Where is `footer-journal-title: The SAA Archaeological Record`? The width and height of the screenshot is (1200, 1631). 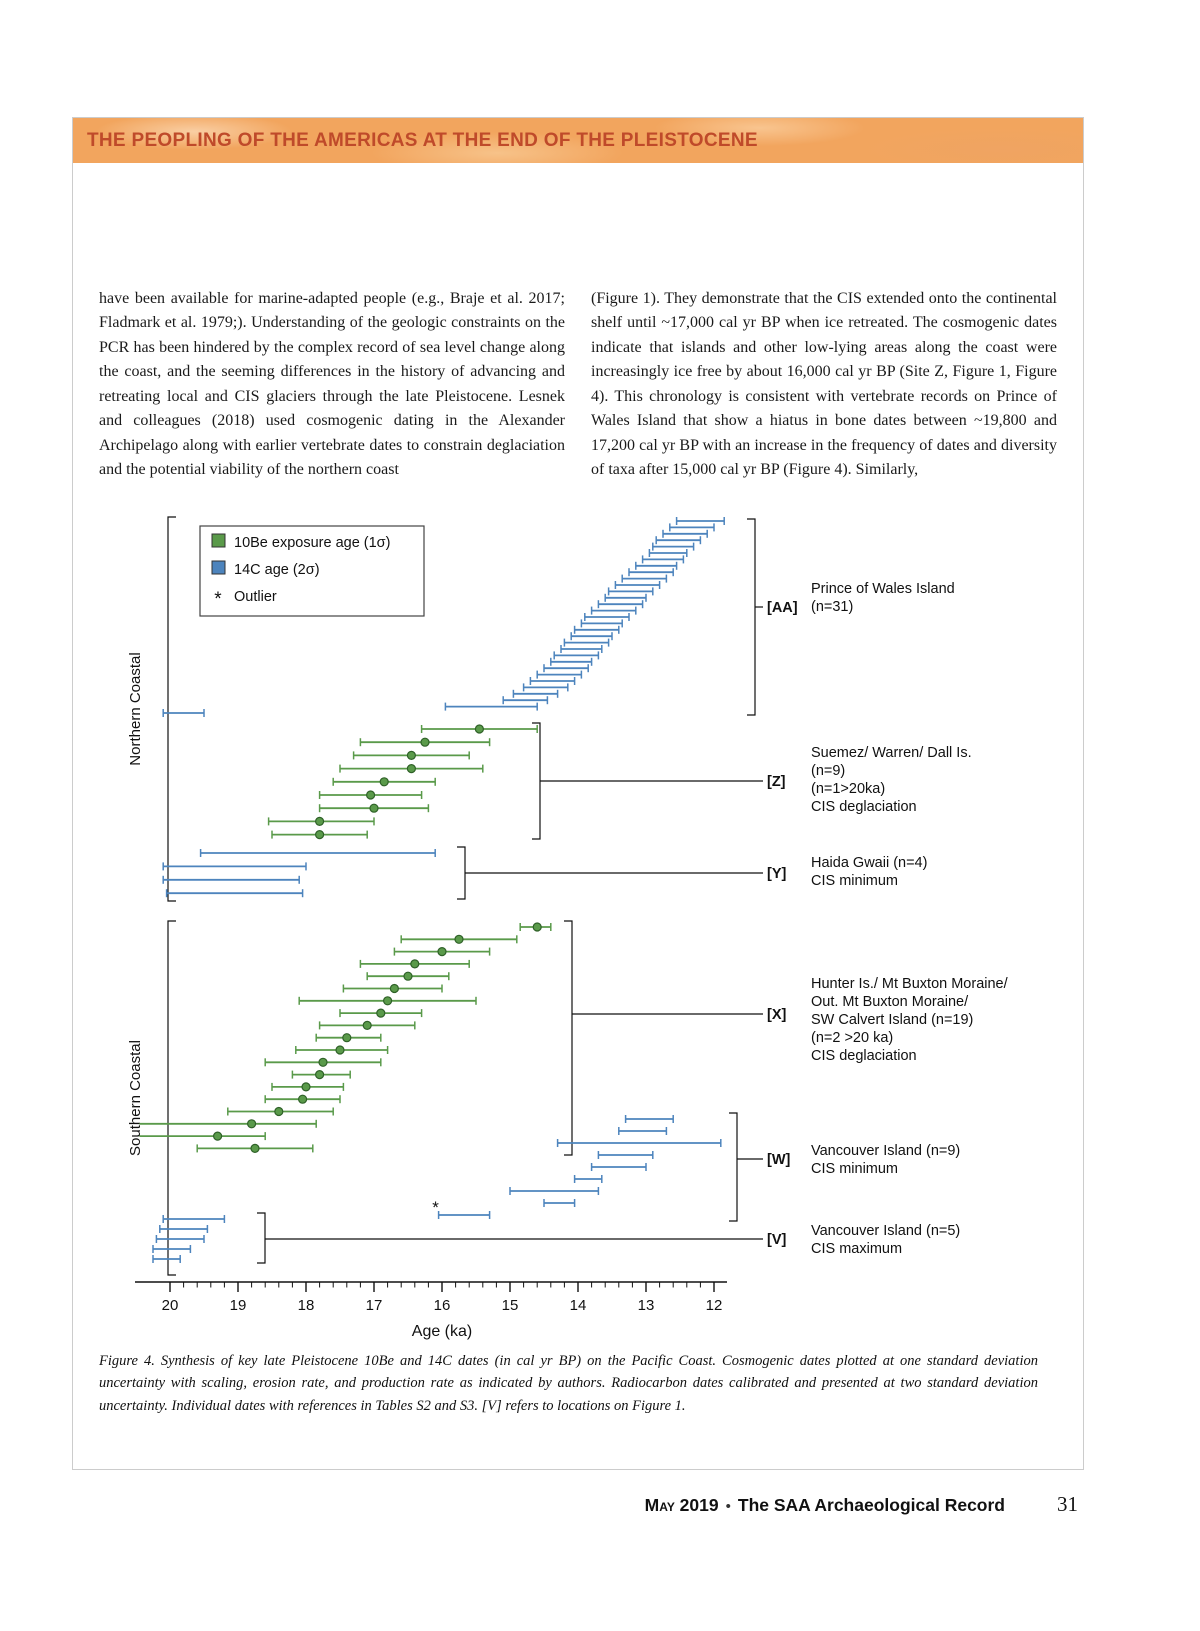
footer-journal-title: The SAA Archaeological Record is located at coordinates (871, 1505).